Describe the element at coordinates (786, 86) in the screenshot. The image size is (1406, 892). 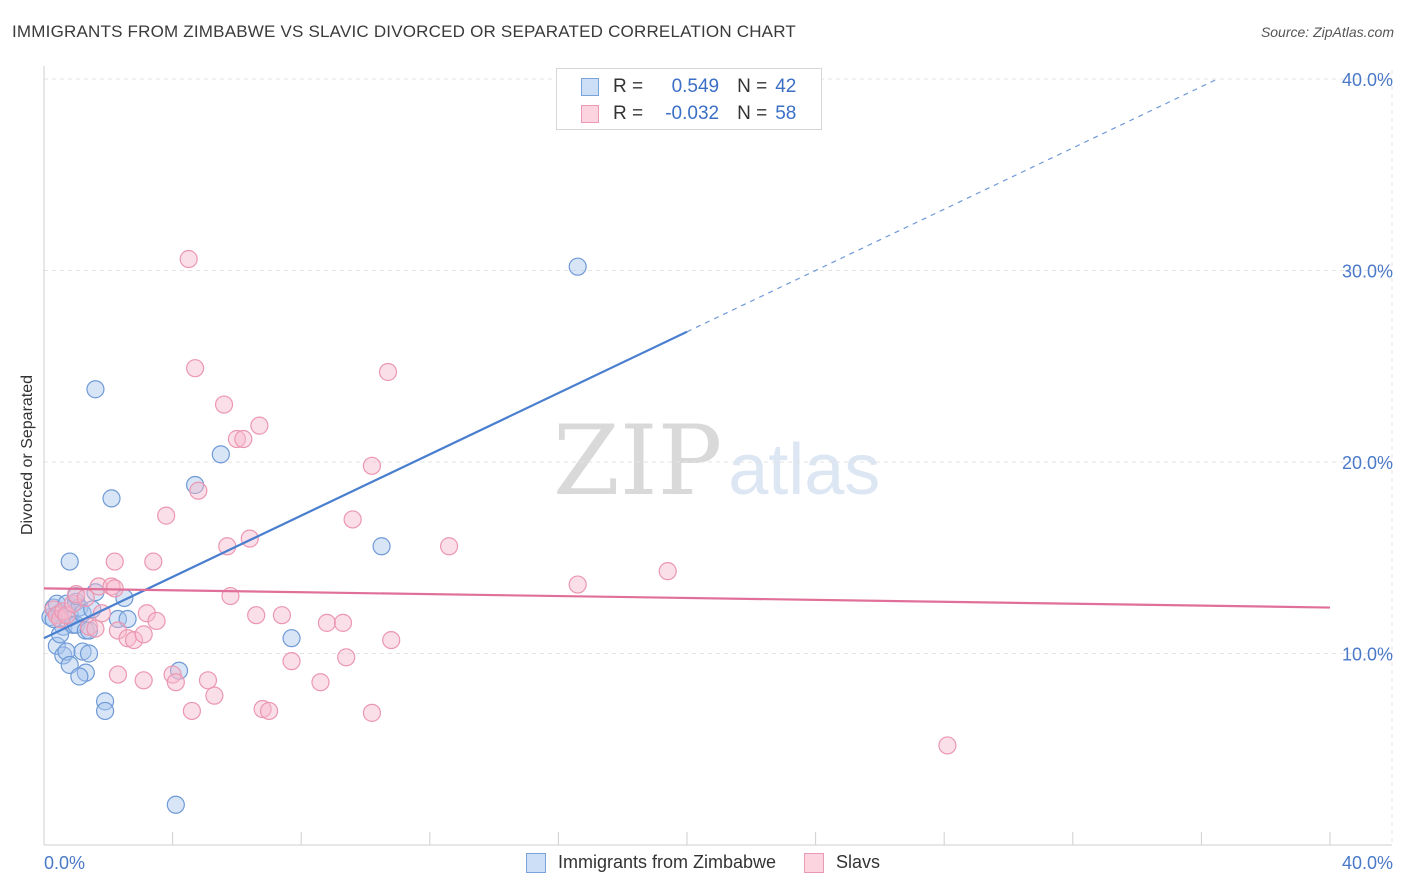
I see `legend-n-value: 42` at that location.